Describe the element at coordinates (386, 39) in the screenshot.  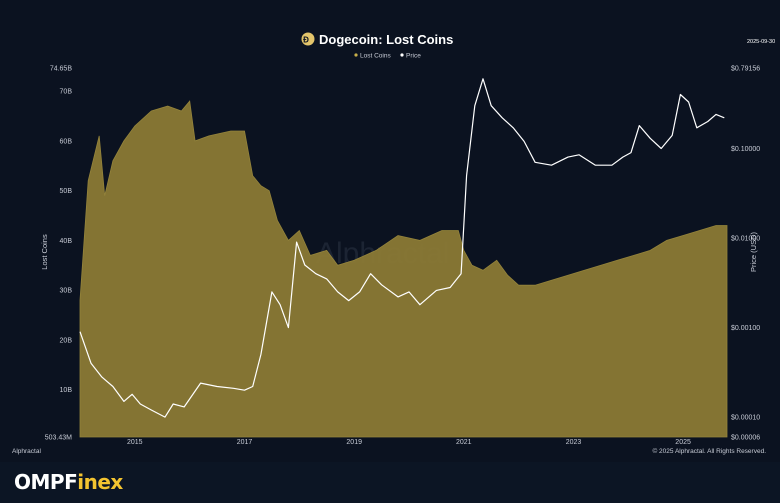
I see `chart-title: Dogecoin: Lost Coins` at that location.